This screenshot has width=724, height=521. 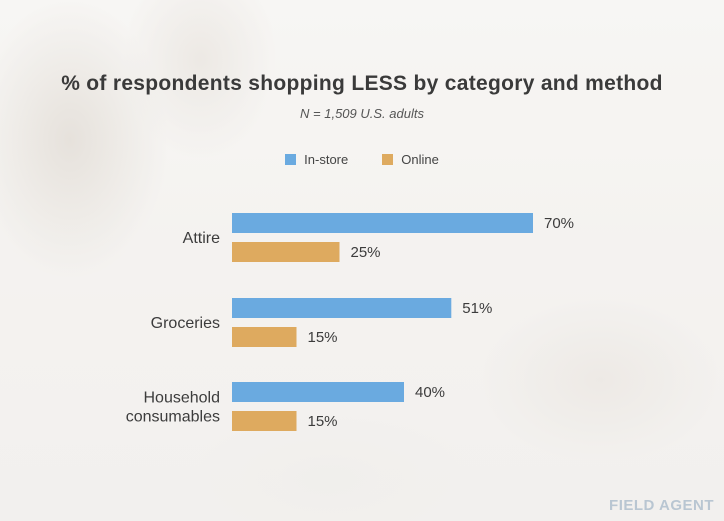 What do you see at coordinates (362, 113) in the screenshot?
I see `chart-subtitle: N = 1,509 U.S. adults` at bounding box center [362, 113].